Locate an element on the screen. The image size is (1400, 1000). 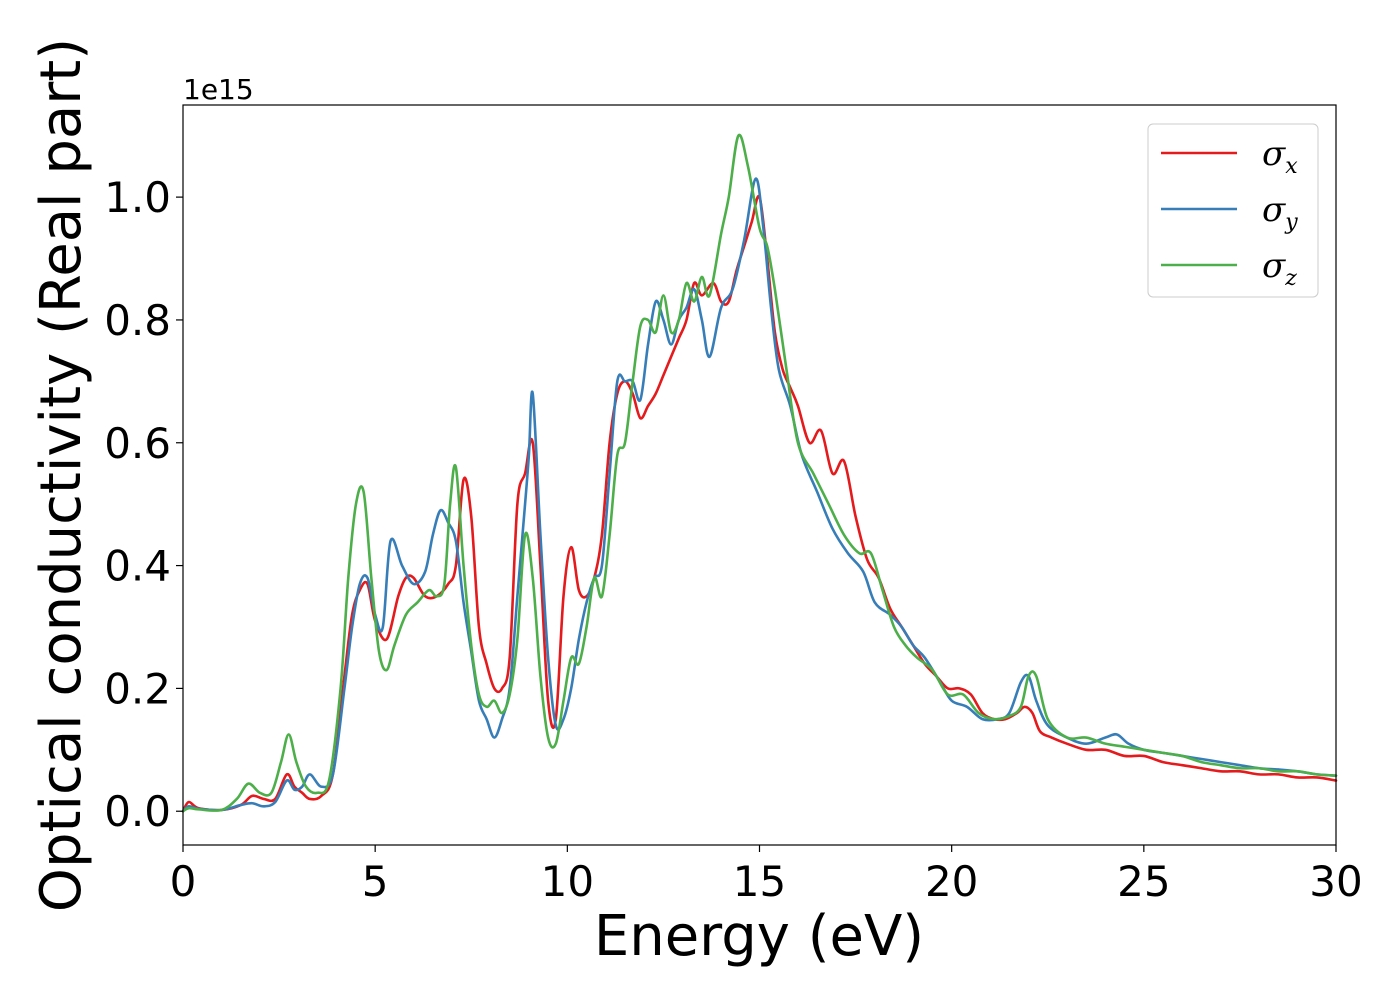
legend-subscript: z is located at coordinates (1290, 278).